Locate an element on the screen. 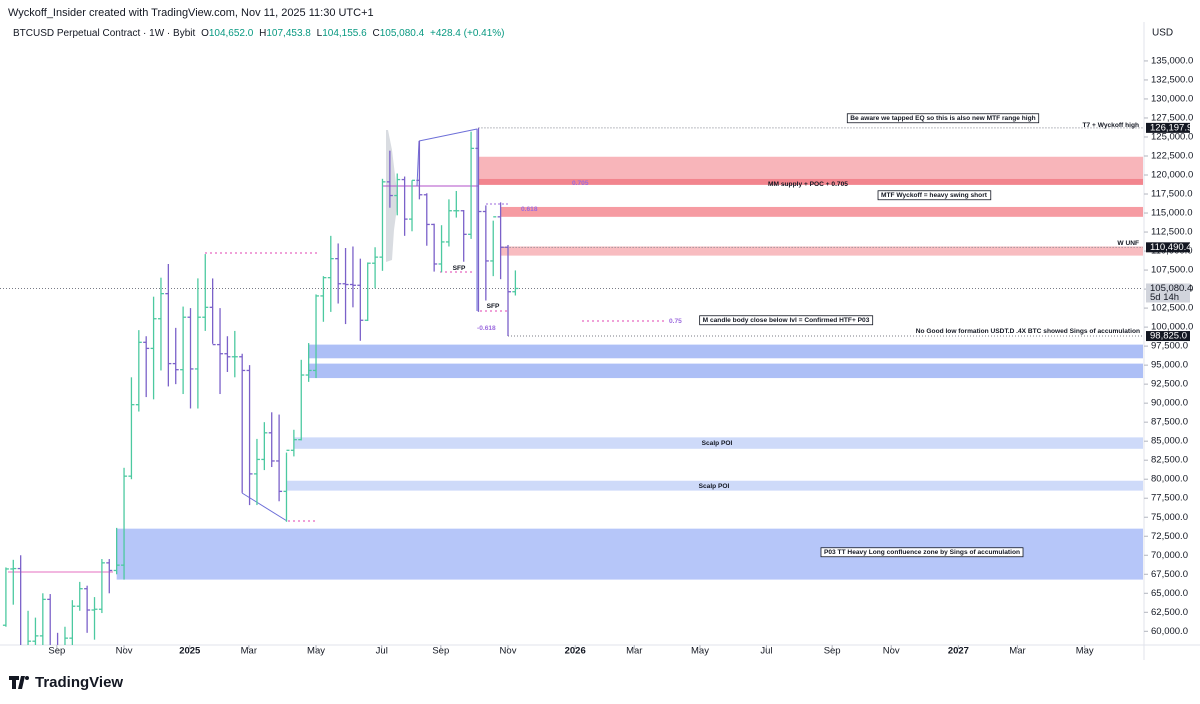 Image resolution: width=1200 pixels, height=704 pixels. legend-value: 105,080.4 is located at coordinates (402, 33).